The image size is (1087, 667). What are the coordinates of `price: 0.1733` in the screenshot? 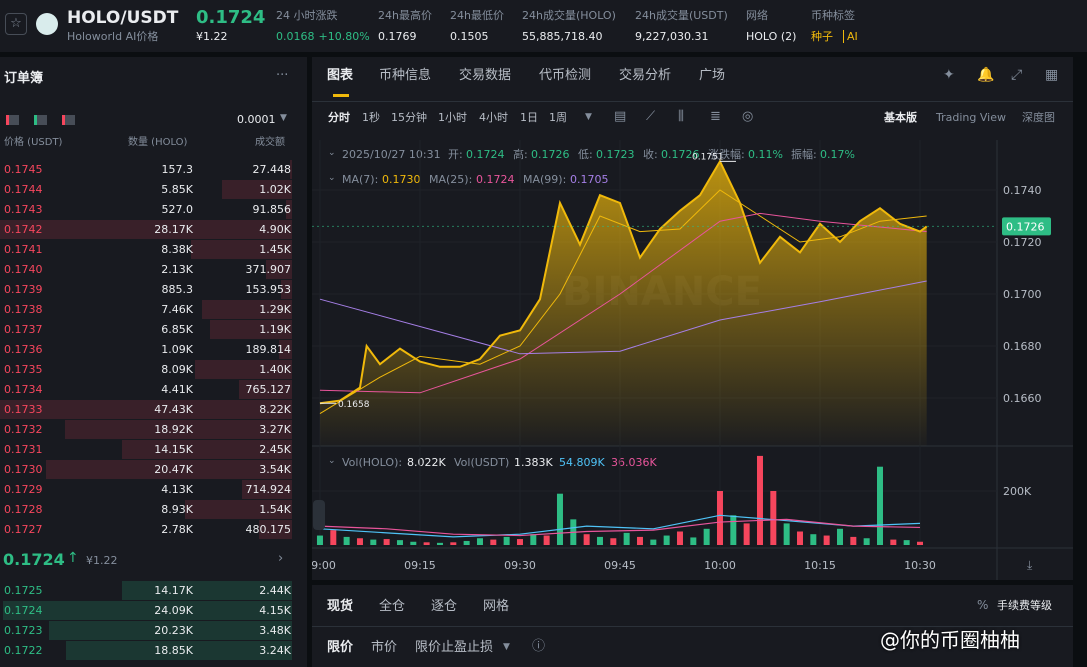 It's located at (23, 409).